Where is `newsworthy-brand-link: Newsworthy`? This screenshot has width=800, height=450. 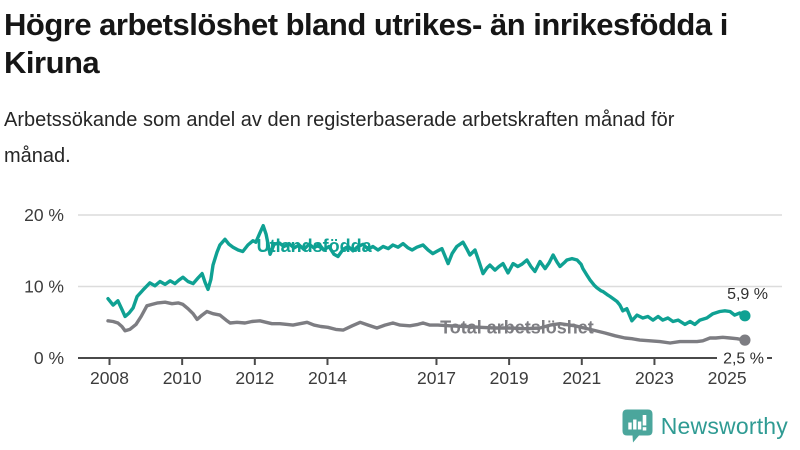 newsworthy-brand-link: Newsworthy is located at coordinates (705, 426).